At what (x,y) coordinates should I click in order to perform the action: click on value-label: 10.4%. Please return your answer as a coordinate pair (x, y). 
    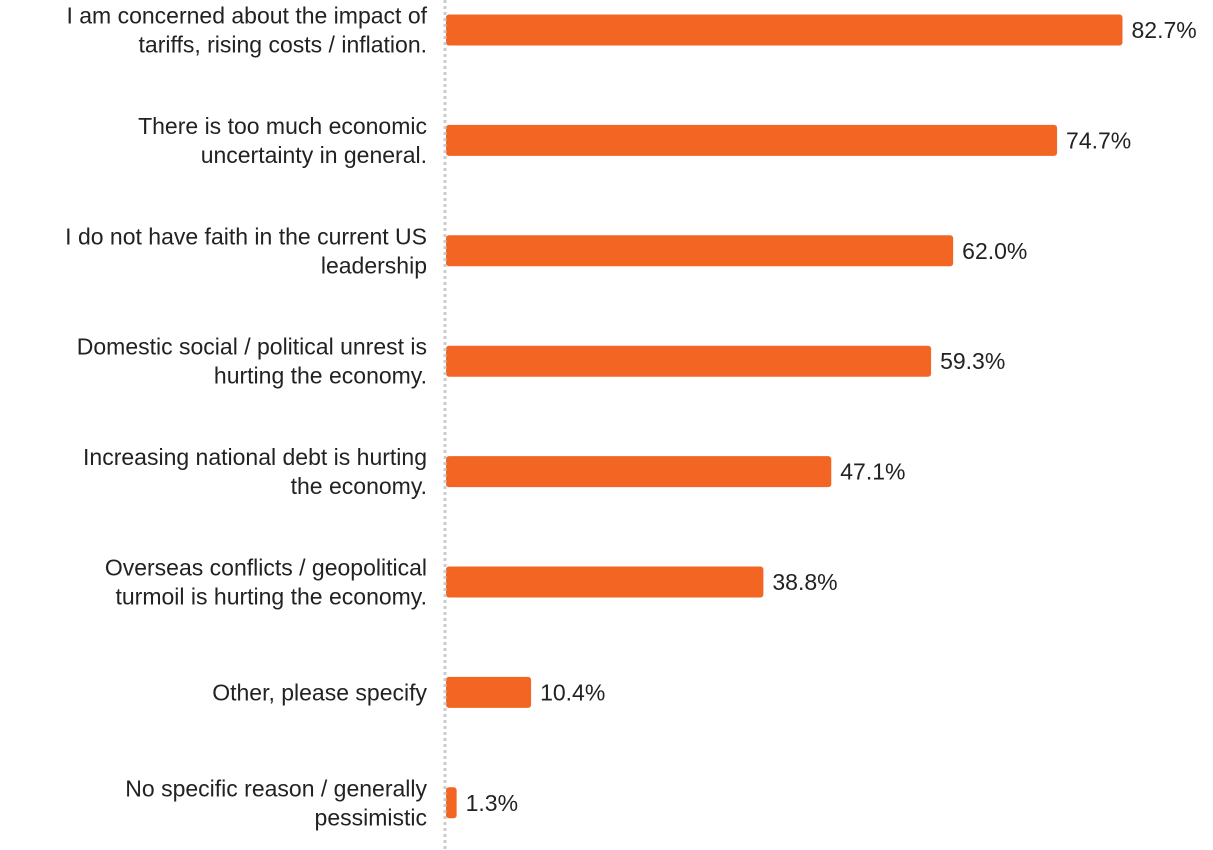
    Looking at the image, I should click on (572, 692).